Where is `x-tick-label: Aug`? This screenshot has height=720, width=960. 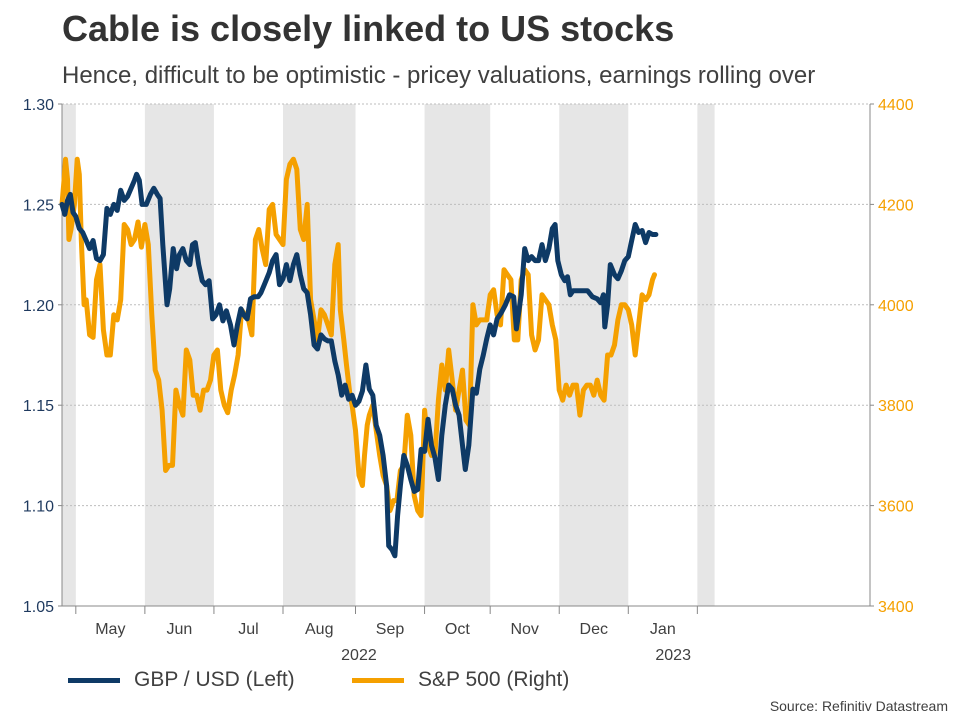 x-tick-label: Aug is located at coordinates (319, 629).